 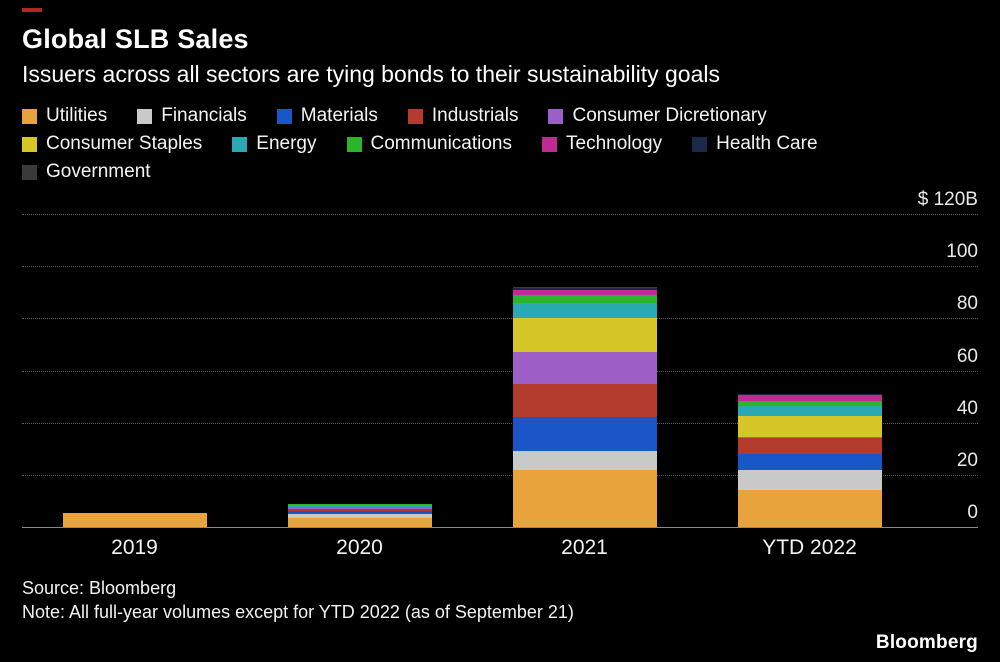 What do you see at coordinates (926, 642) in the screenshot?
I see `bloomberg-logo: Bloomberg` at bounding box center [926, 642].